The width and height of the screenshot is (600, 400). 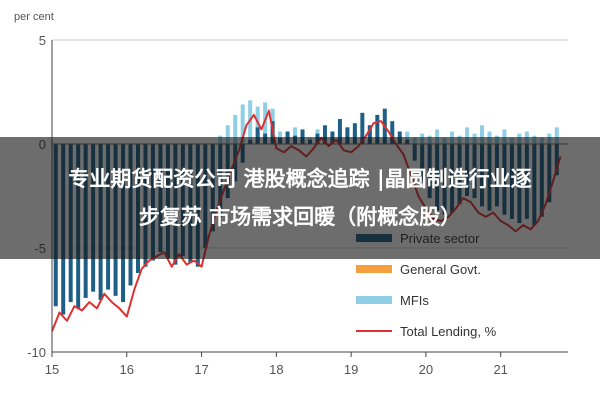 I want to click on legend-label-general-govt: General Govt., so click(x=440, y=269).